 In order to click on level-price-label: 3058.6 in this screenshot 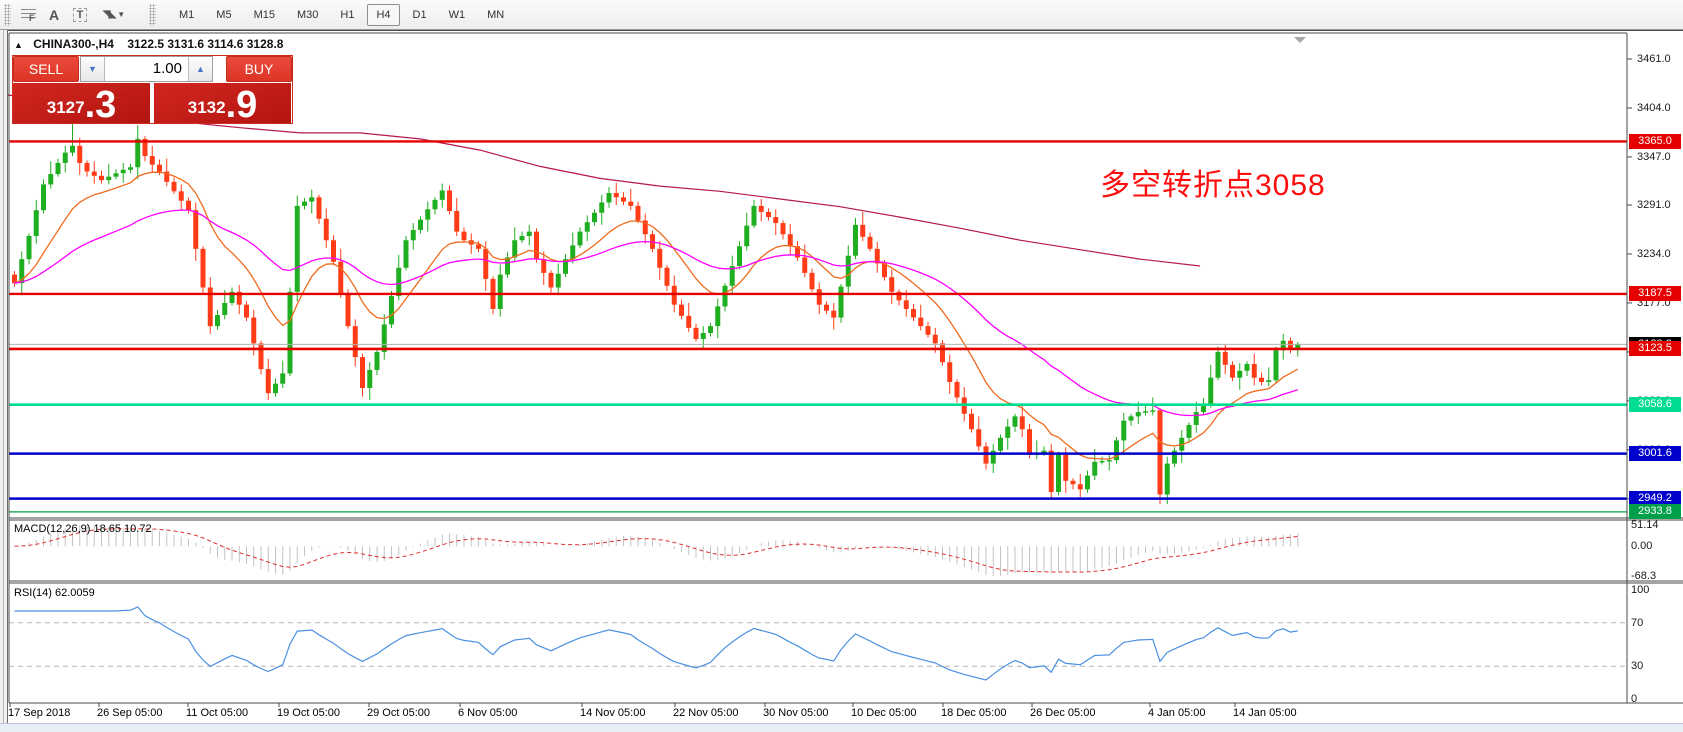, I will do `click(1655, 405)`.